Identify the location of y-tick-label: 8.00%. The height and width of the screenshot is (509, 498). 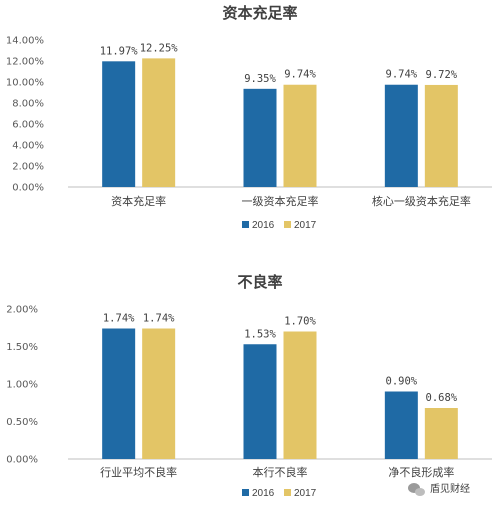
(28, 104).